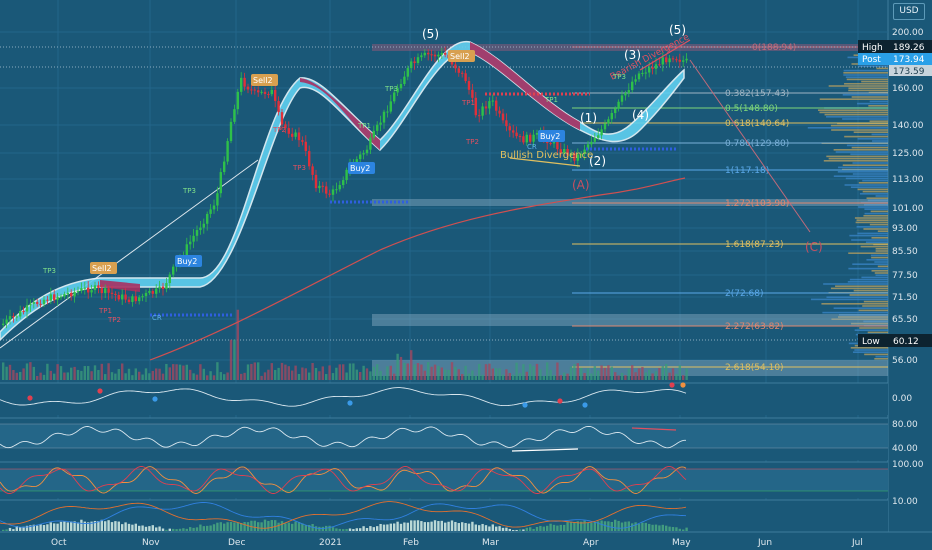 The height and width of the screenshot is (550, 932). I want to click on wave-label-5-top: (5), so click(430, 34).